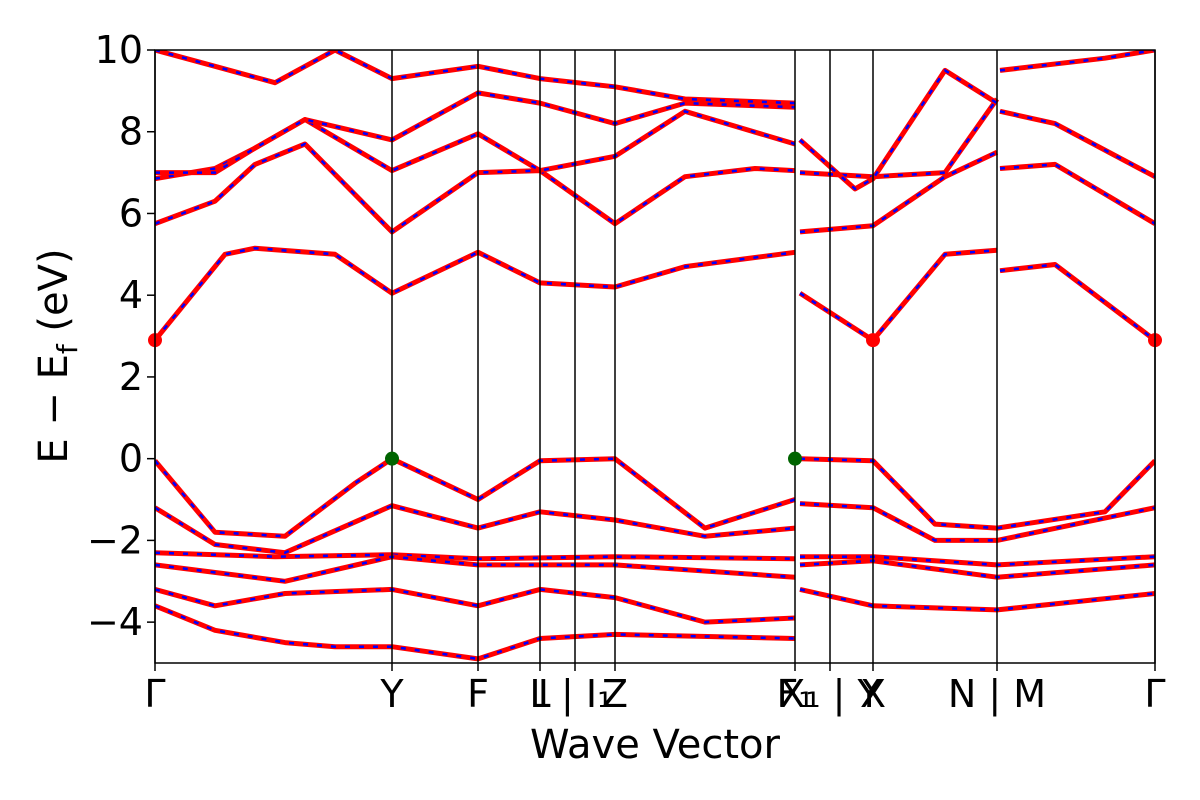 This screenshot has height=800, width=1200. Describe the element at coordinates (830, 694) in the screenshot. I see `x-tick-label: X₁ | Y` at that location.